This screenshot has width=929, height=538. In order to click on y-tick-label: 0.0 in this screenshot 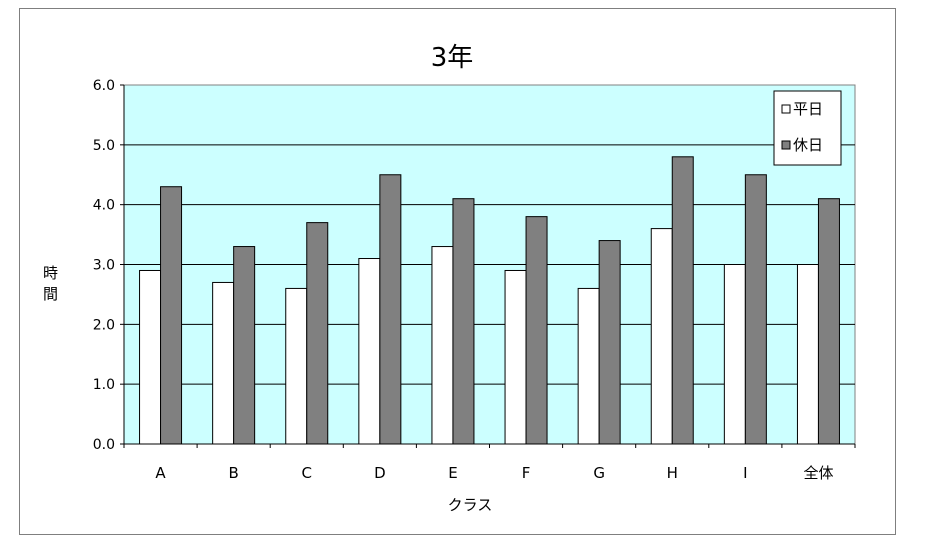, I will do `click(104, 445)`.